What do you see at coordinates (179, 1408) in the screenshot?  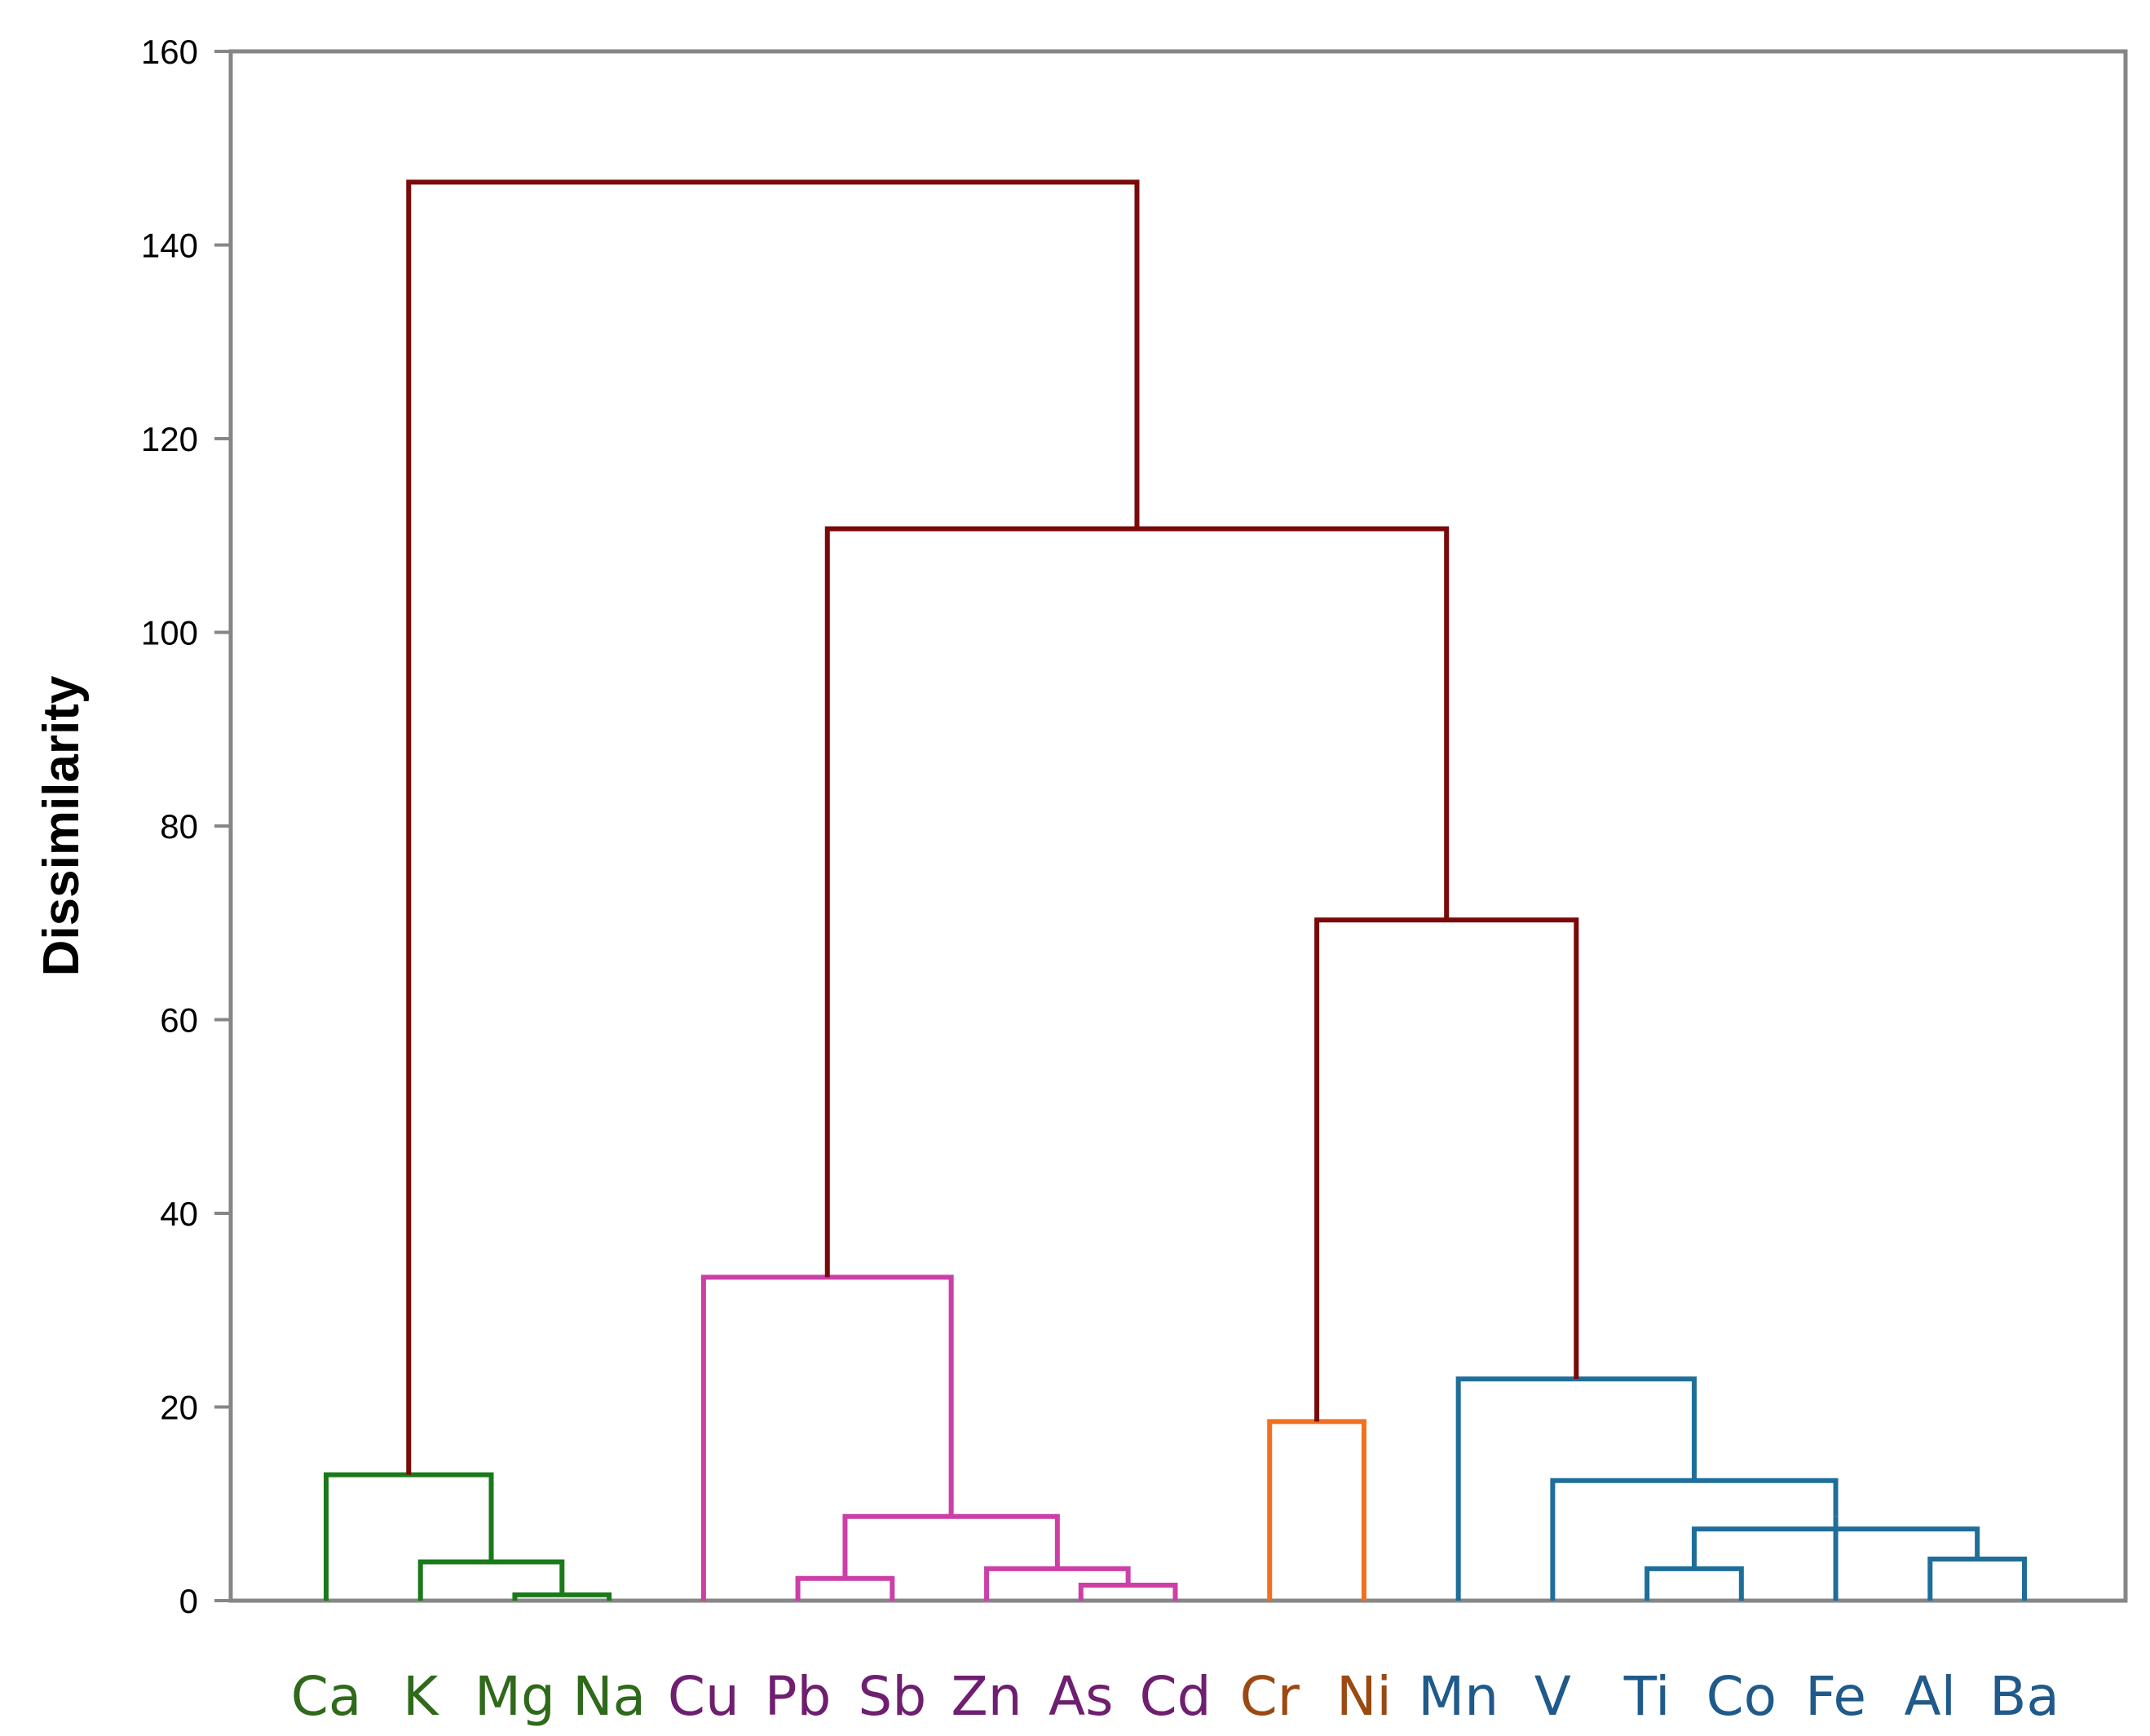 I see `y-tick-label: 20` at bounding box center [179, 1408].